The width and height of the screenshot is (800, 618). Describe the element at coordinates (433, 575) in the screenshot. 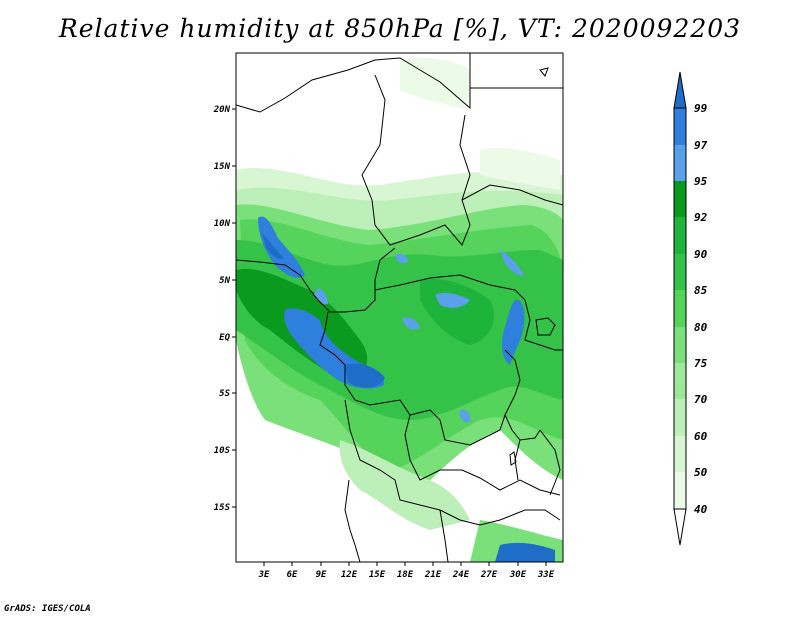

I see `lon-label: 21E` at that location.